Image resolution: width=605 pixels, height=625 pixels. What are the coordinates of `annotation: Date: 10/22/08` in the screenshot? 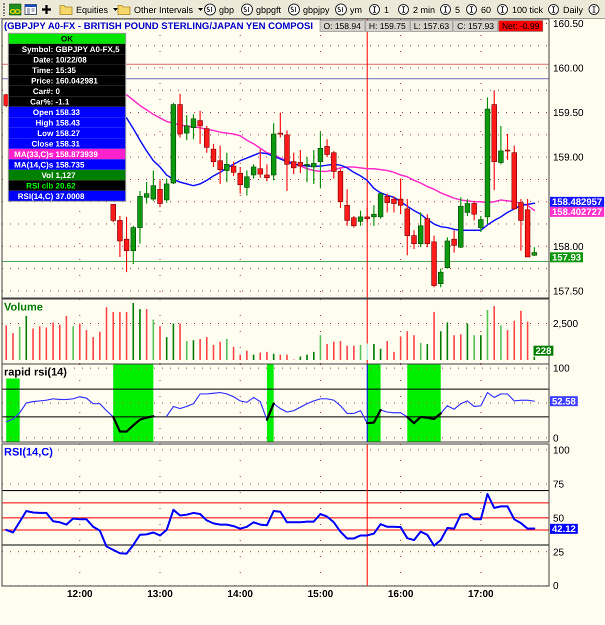 It's located at (60, 59).